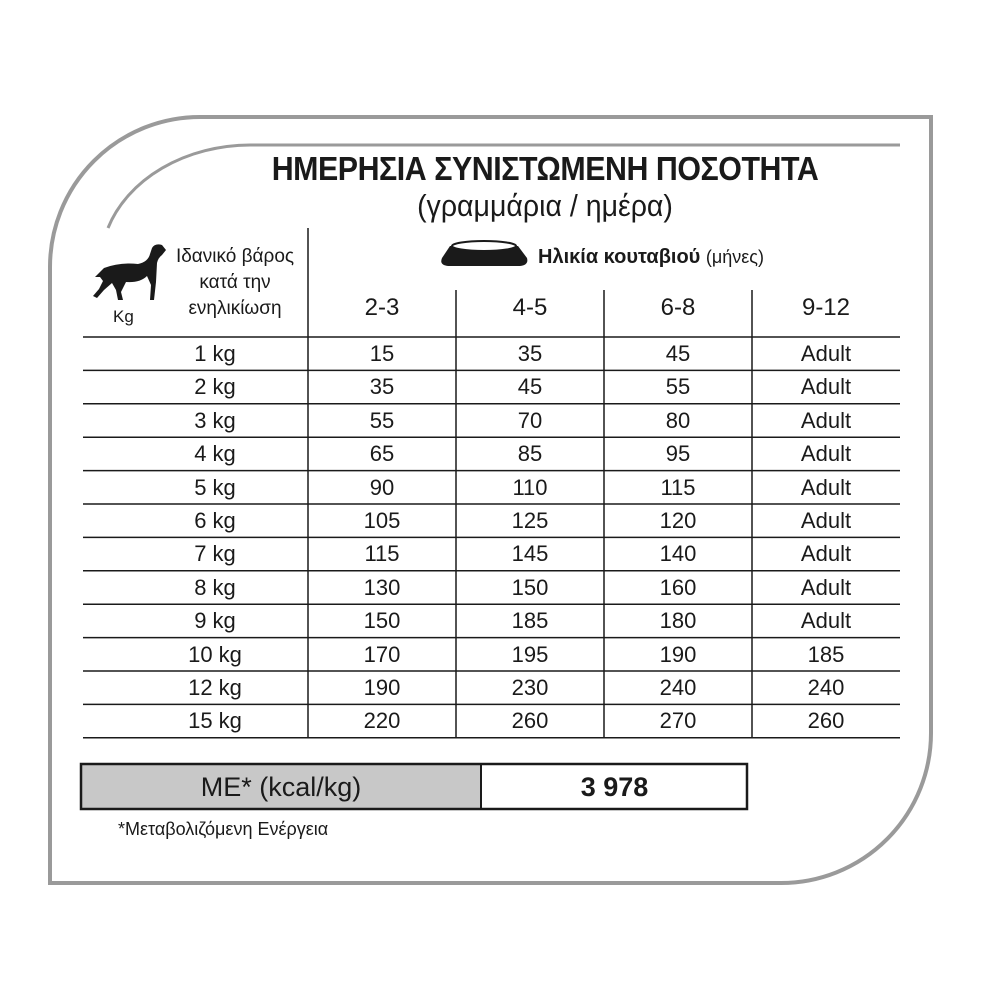 This screenshot has width=1000, height=1000. What do you see at coordinates (619, 257) in the screenshot?
I see `age-header-label: Ηλικία κουταβιού` at bounding box center [619, 257].